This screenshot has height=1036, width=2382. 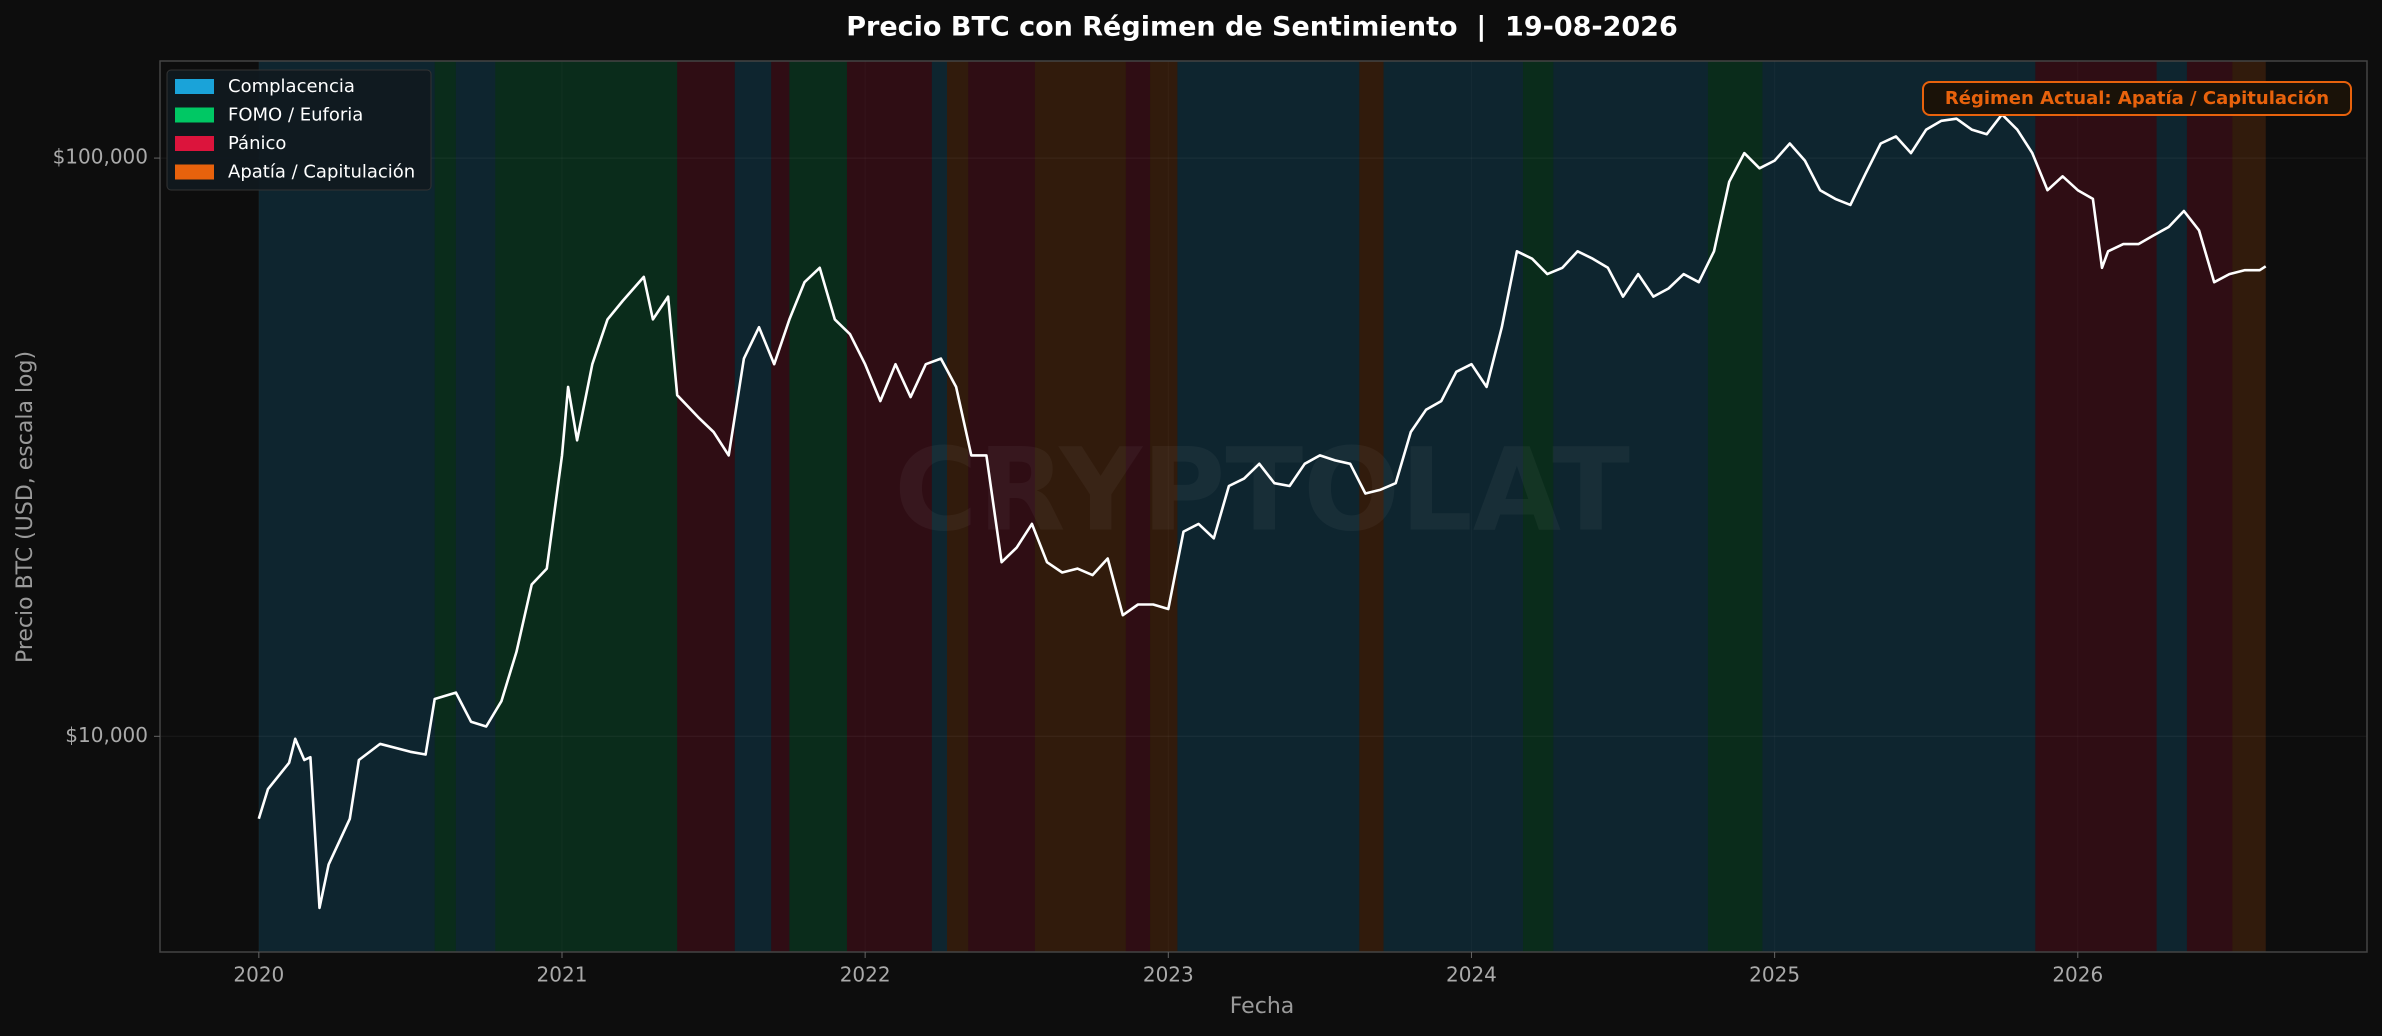 What do you see at coordinates (865, 975) in the screenshot?
I see `x-tick-label: 2022` at bounding box center [865, 975].